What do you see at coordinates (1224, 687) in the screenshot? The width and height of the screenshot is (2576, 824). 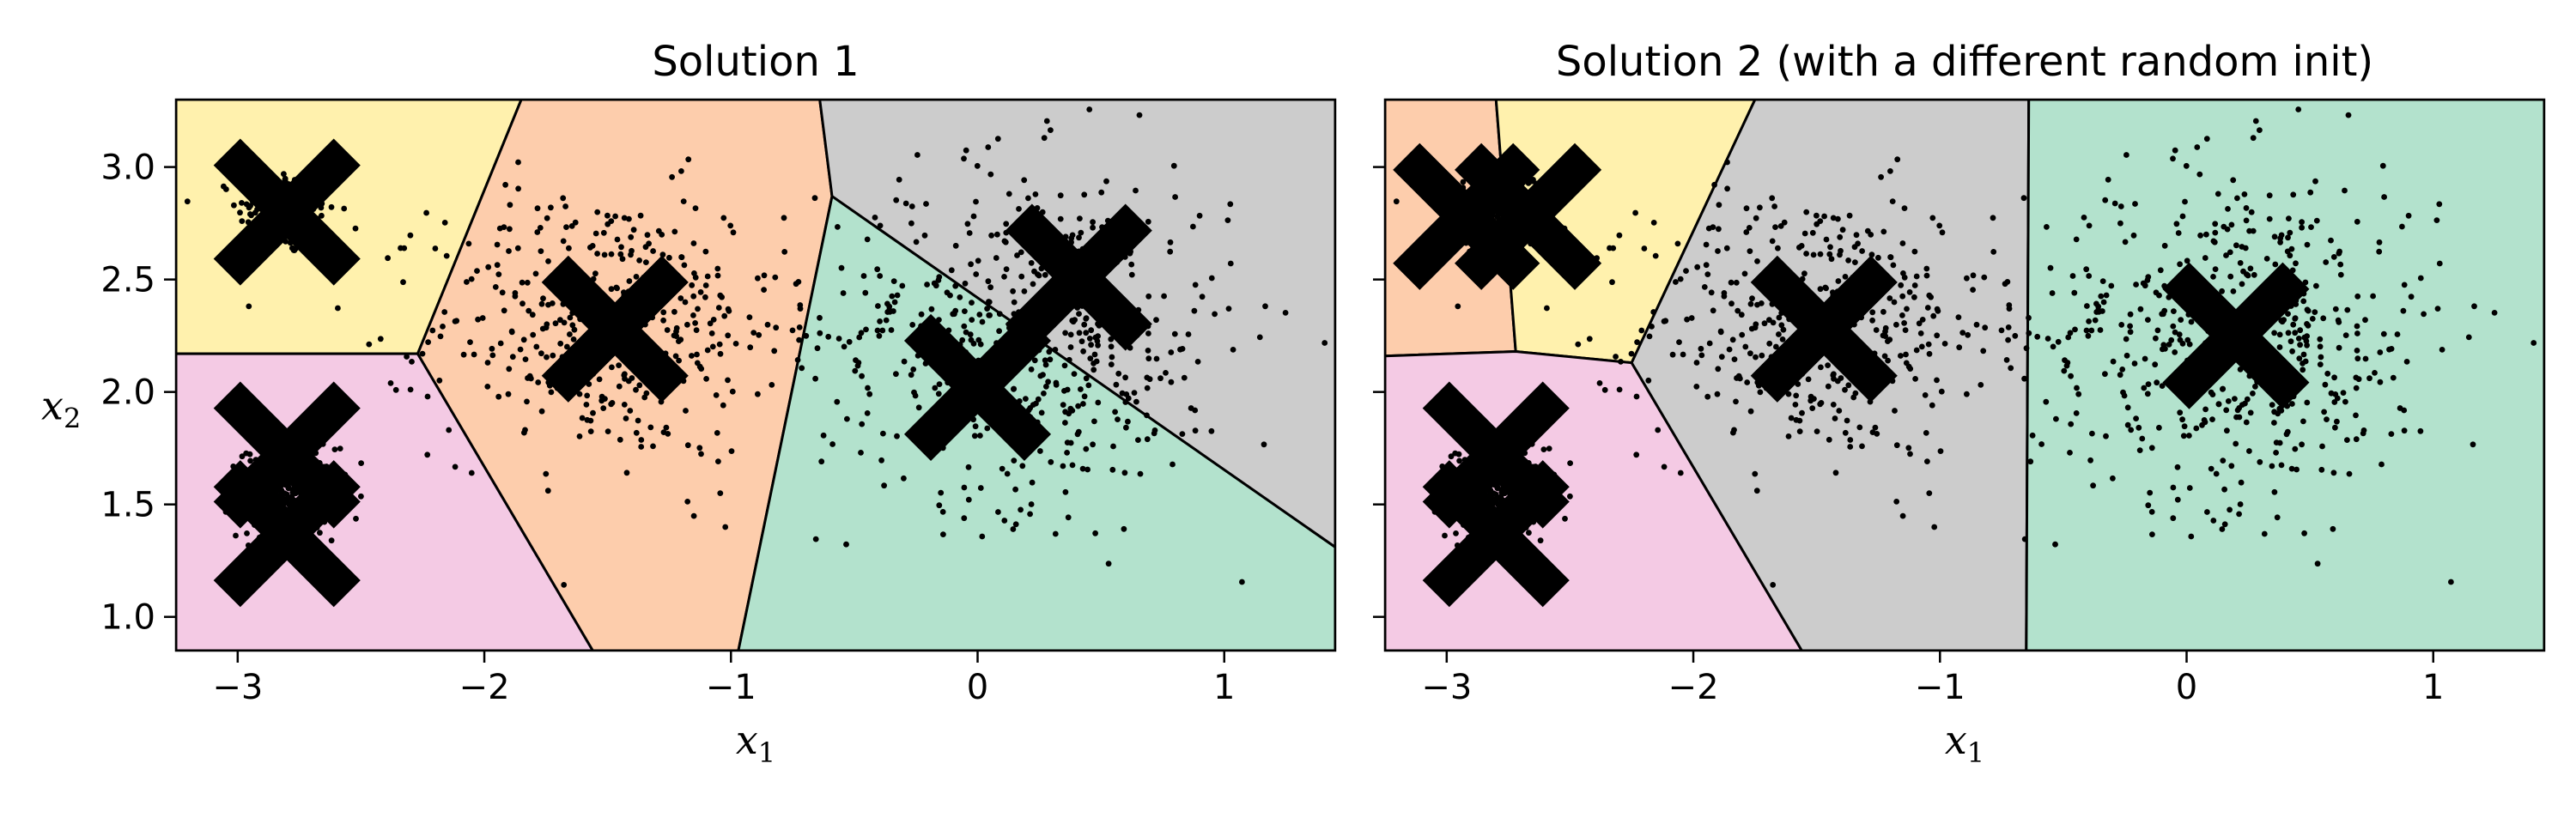 I see `x-tick-label: 1` at bounding box center [1224, 687].